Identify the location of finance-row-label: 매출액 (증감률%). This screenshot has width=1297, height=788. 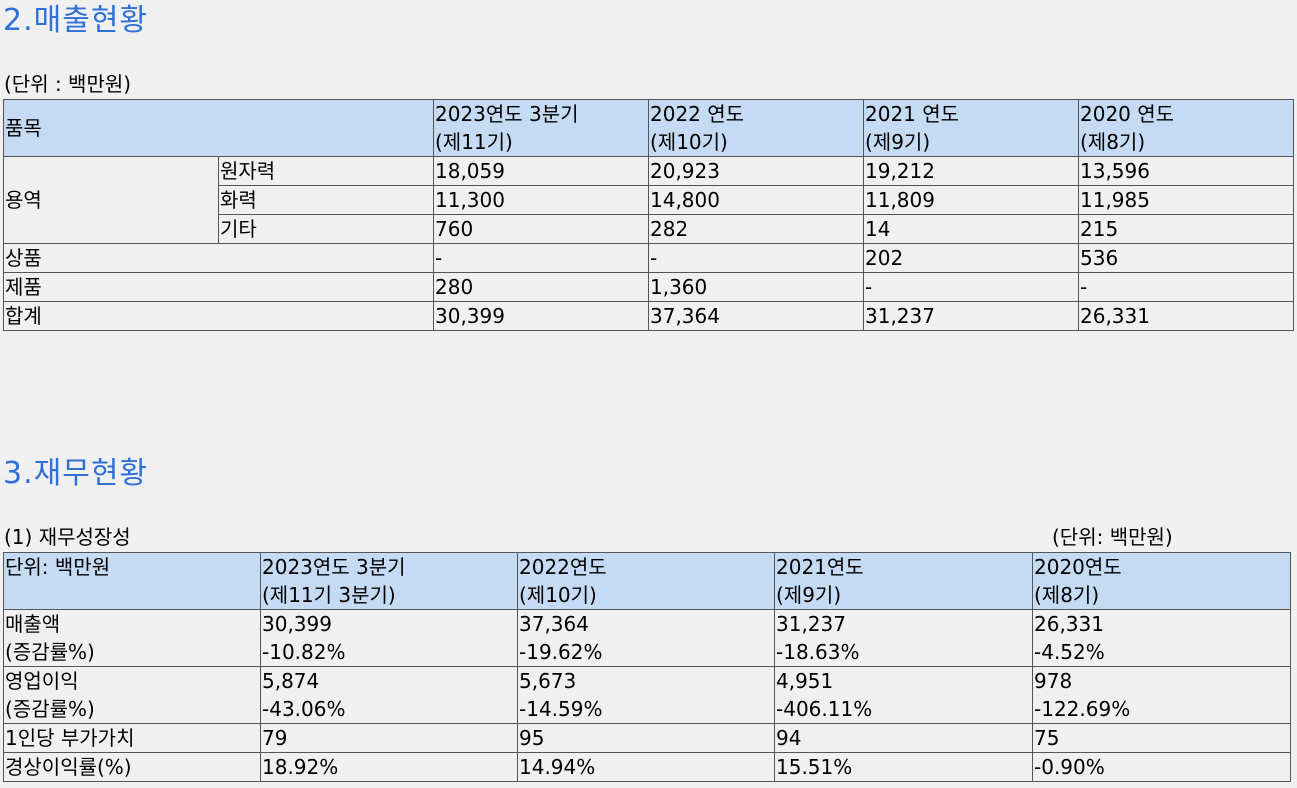
(132, 638).